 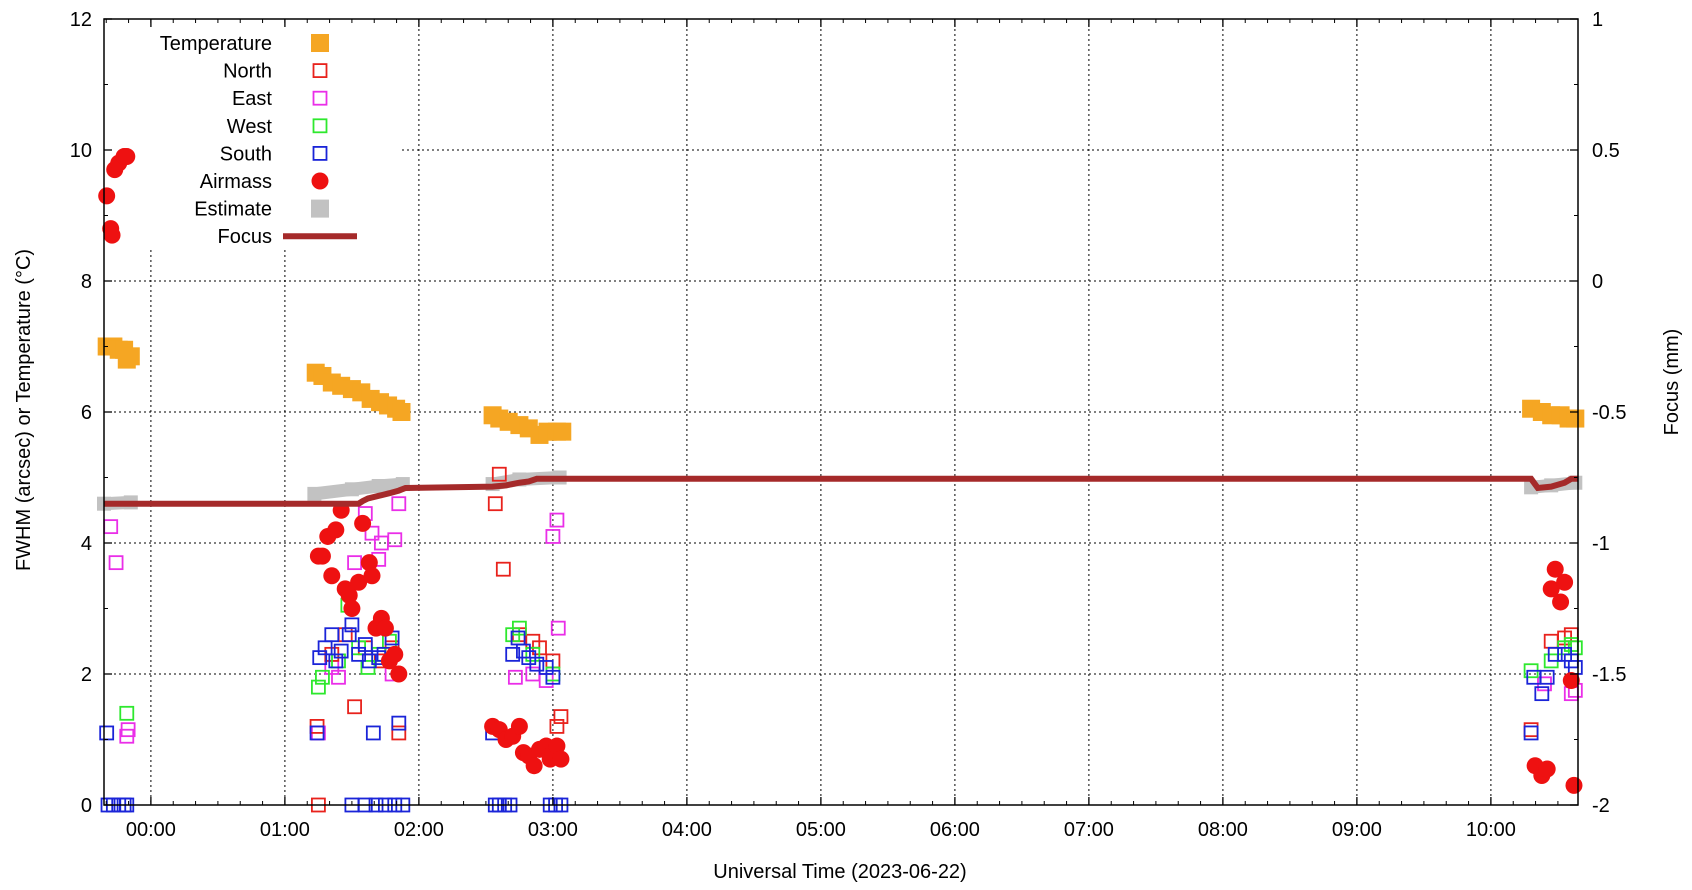 I want to click on y-tick-label: 4, so click(x=86, y=544).